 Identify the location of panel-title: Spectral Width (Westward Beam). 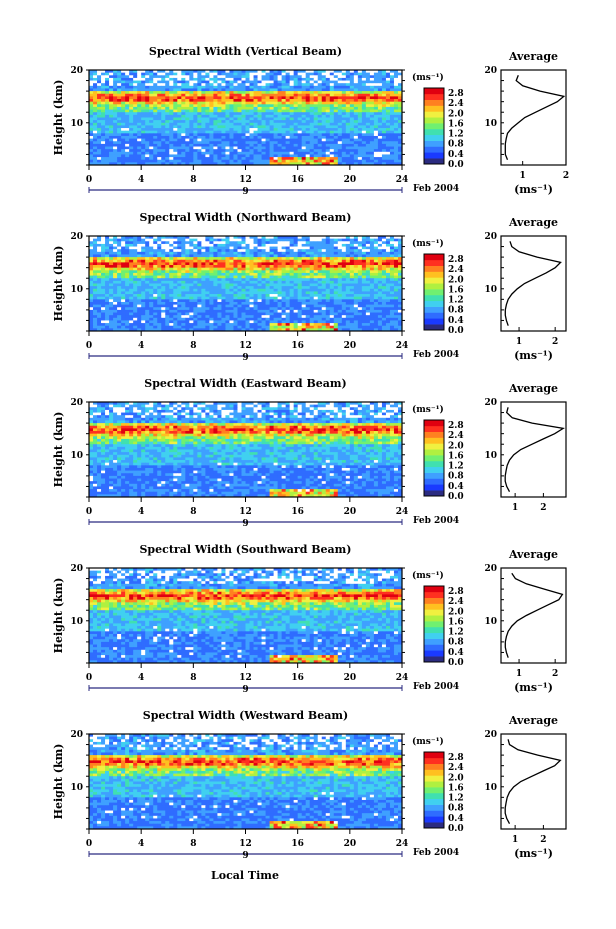
(245, 715).